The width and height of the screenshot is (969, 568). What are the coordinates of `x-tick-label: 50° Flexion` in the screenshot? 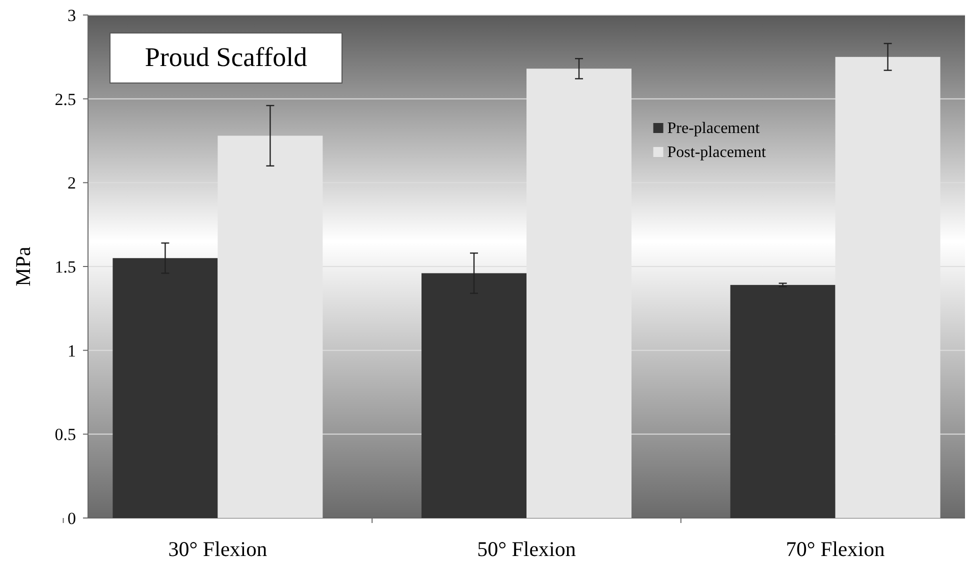 It's located at (526, 549).